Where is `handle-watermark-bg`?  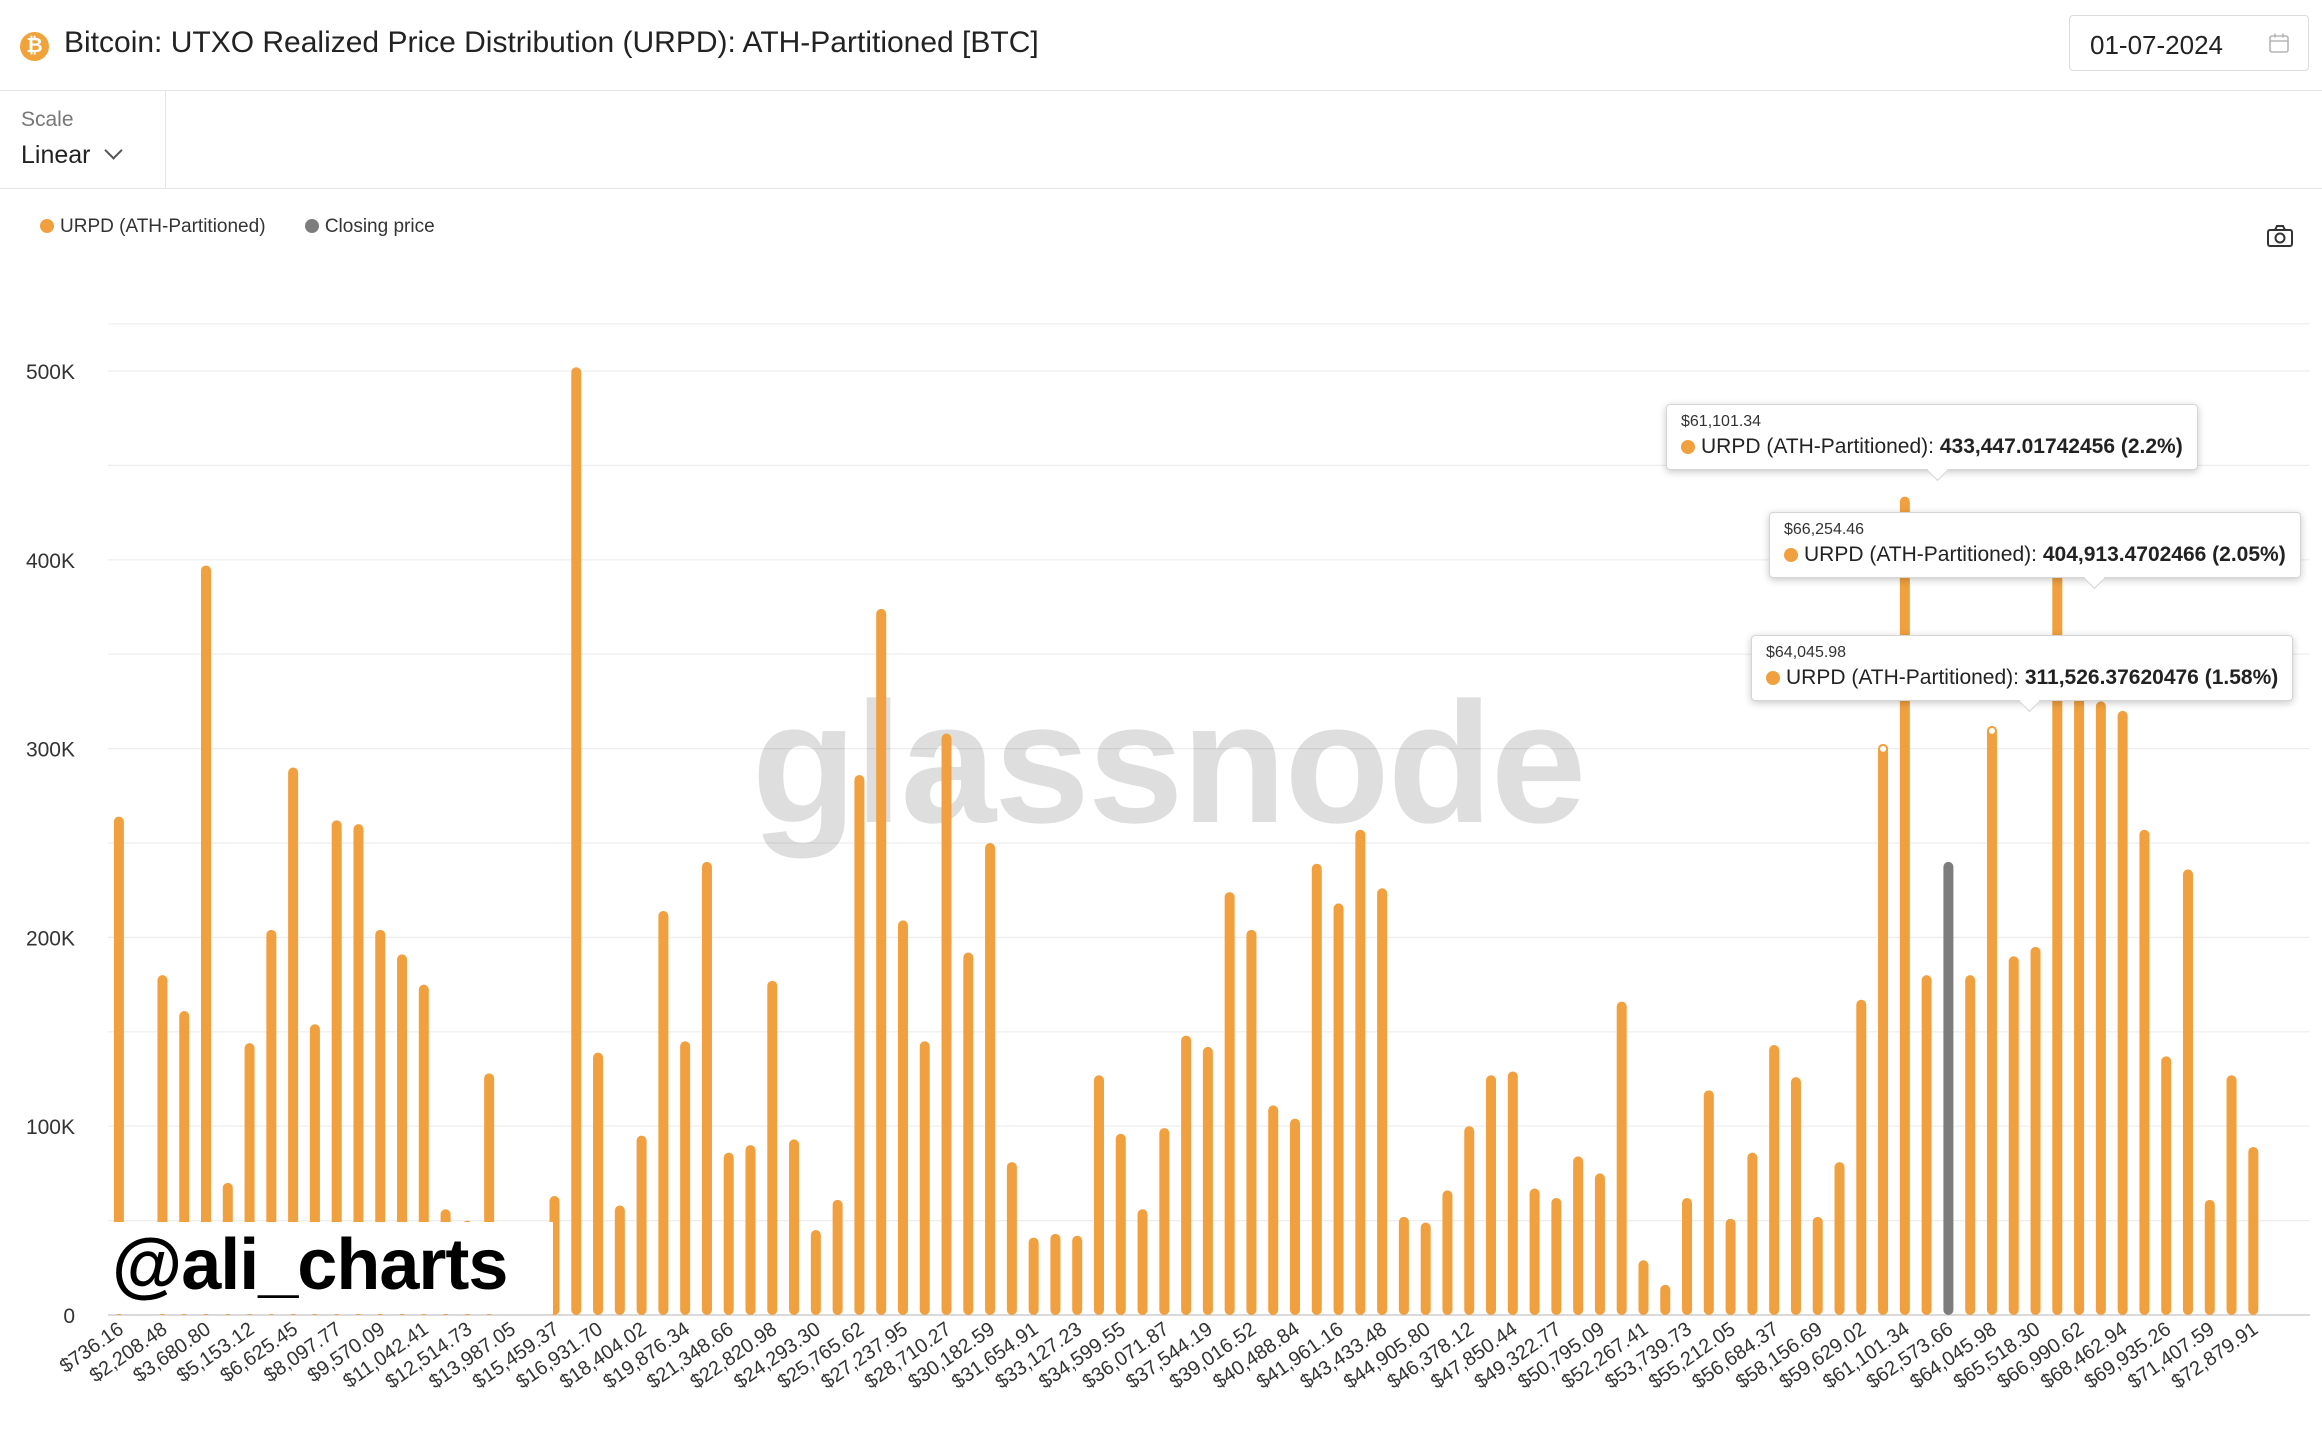
handle-watermark-bg is located at coordinates (330, 1268).